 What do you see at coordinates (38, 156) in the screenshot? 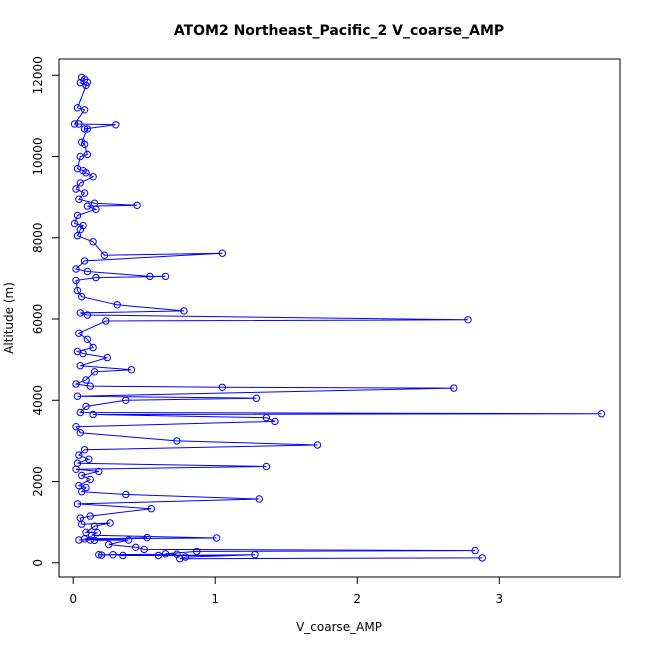
I see `y-tick-label: 10000` at bounding box center [38, 156].